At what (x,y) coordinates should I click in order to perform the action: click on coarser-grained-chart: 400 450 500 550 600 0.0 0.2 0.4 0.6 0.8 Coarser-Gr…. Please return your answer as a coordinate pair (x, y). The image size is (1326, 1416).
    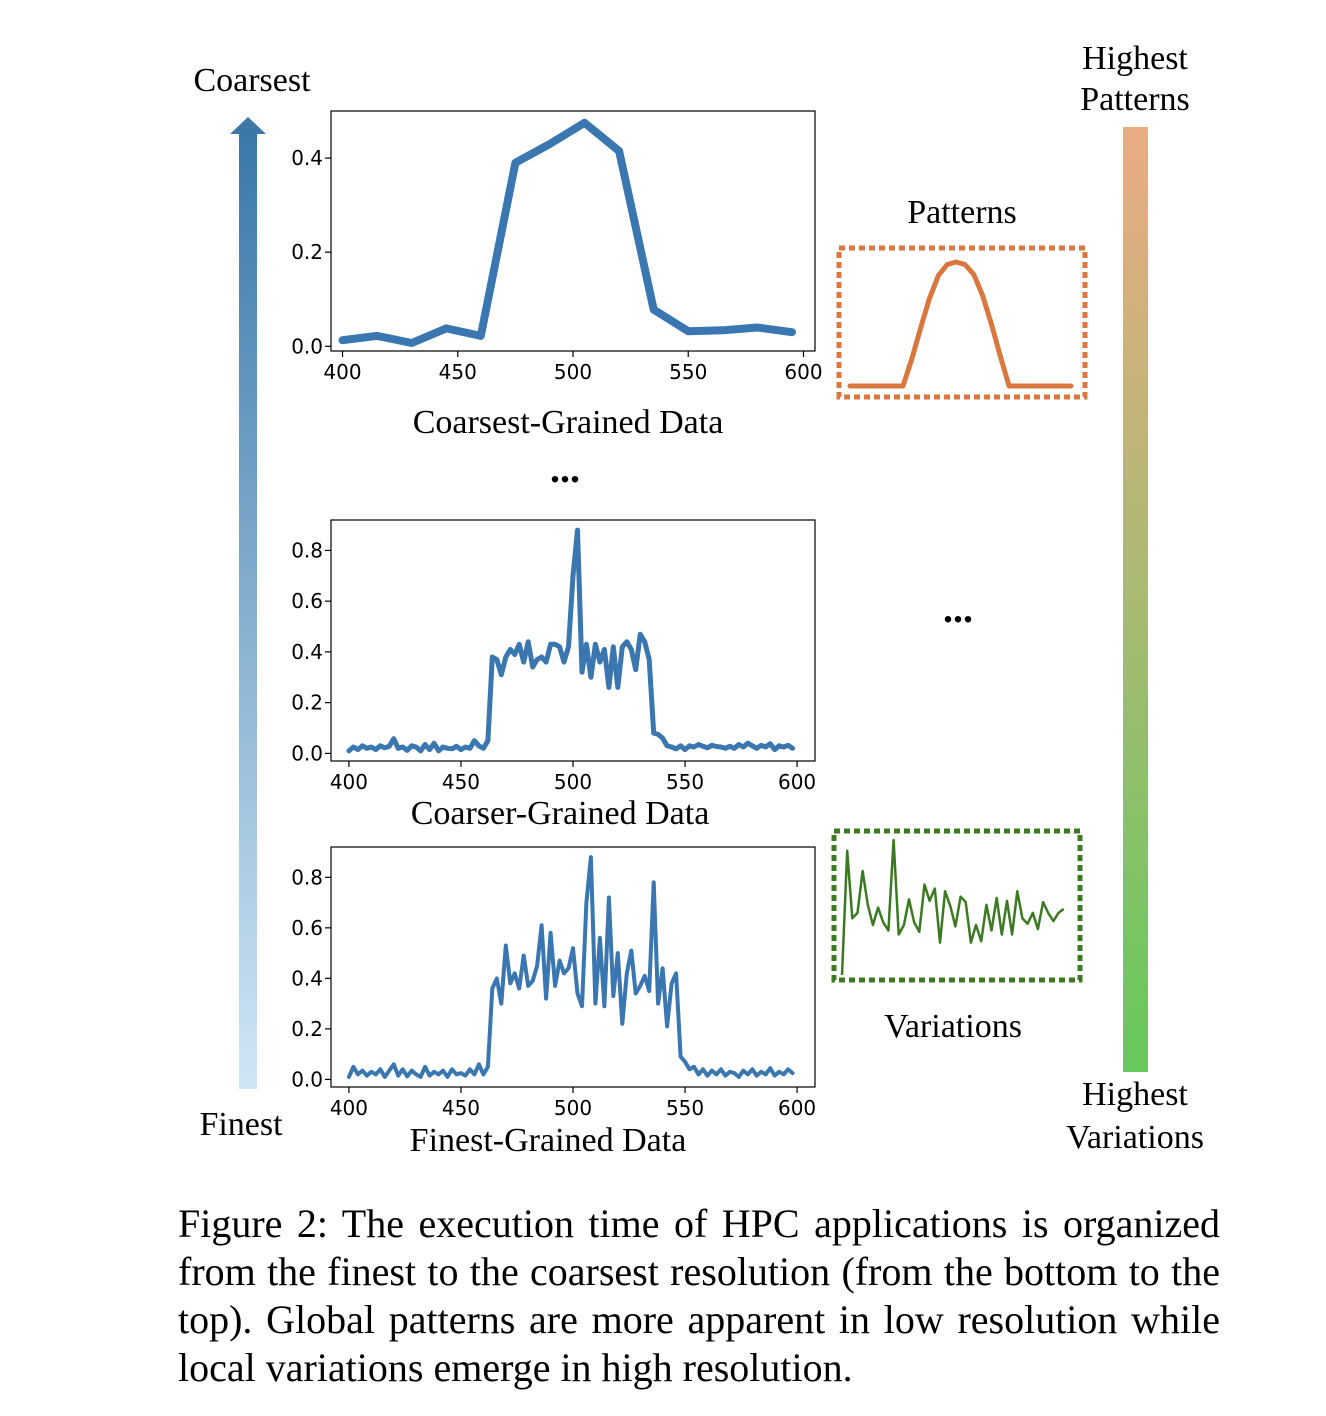
    Looking at the image, I should click on (553, 675).